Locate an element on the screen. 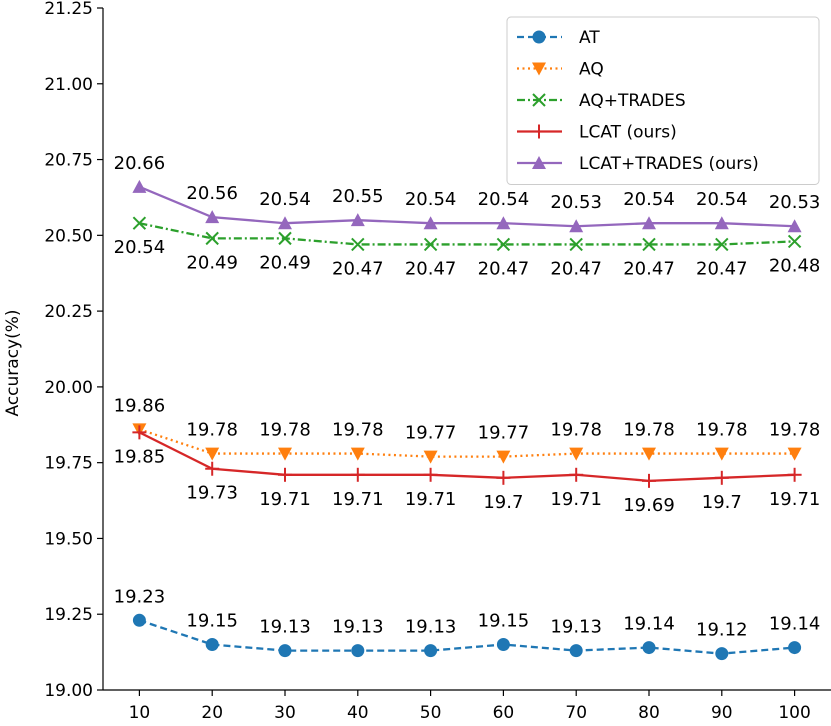  series-line-lcat-trades-ours is located at coordinates (466, 206).